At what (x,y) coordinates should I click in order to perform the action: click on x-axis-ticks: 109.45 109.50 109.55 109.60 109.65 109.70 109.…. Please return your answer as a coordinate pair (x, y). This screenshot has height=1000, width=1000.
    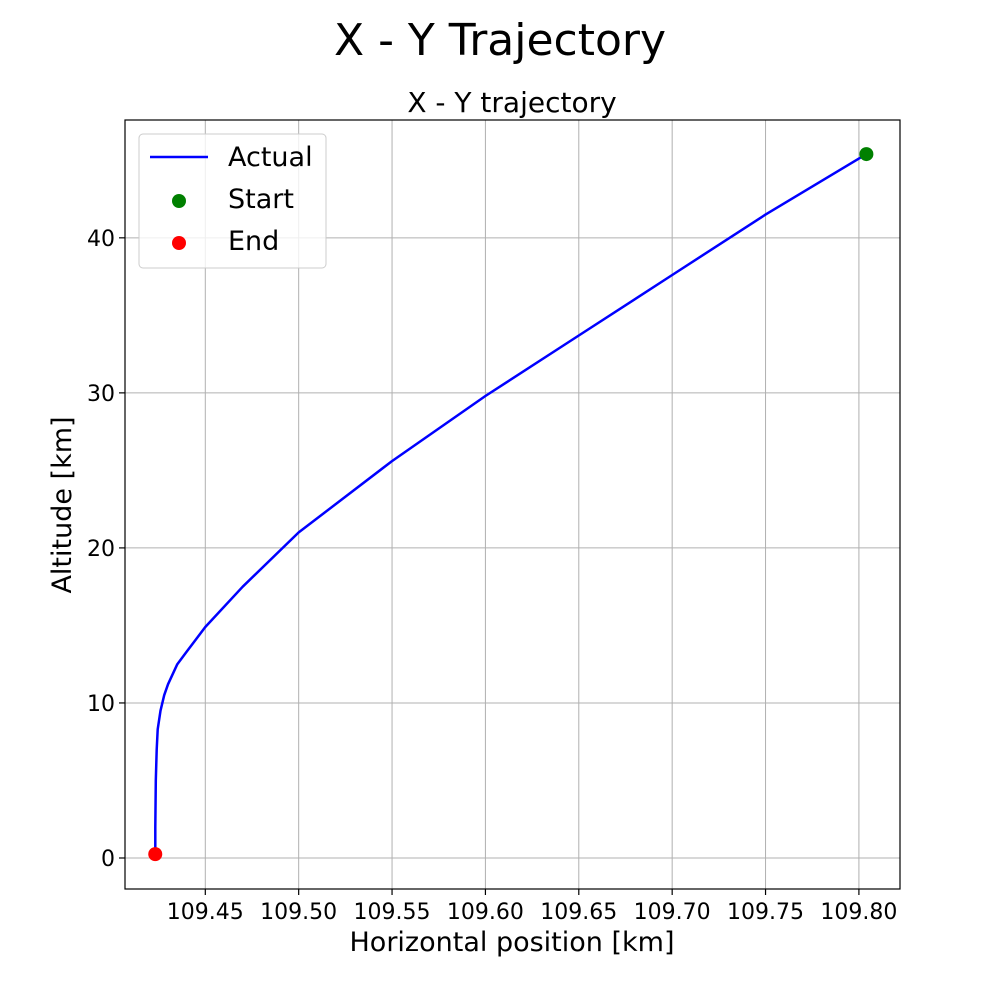
    Looking at the image, I should click on (532, 907).